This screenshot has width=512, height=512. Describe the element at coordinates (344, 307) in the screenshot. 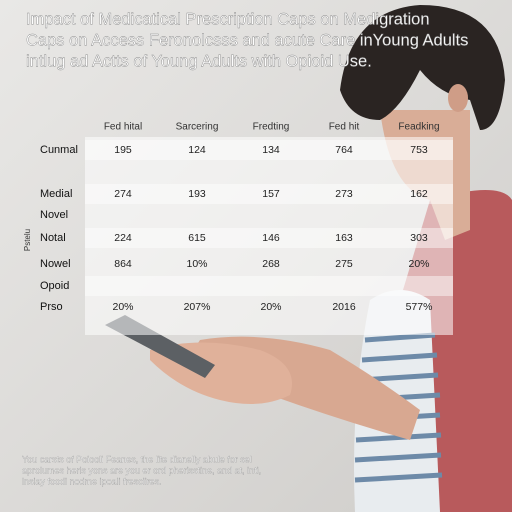

I see `cell: 2016` at that location.